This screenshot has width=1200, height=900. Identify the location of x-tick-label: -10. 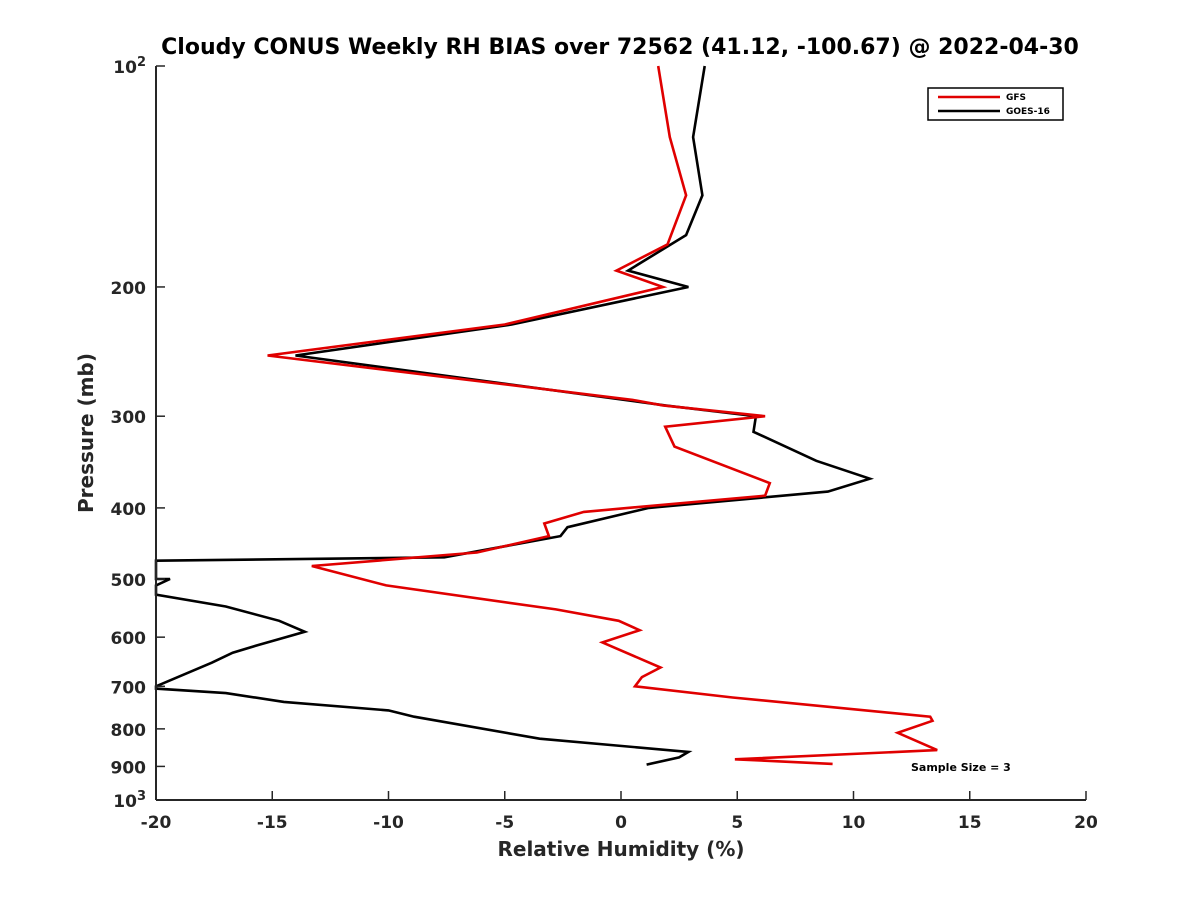
(388, 823).